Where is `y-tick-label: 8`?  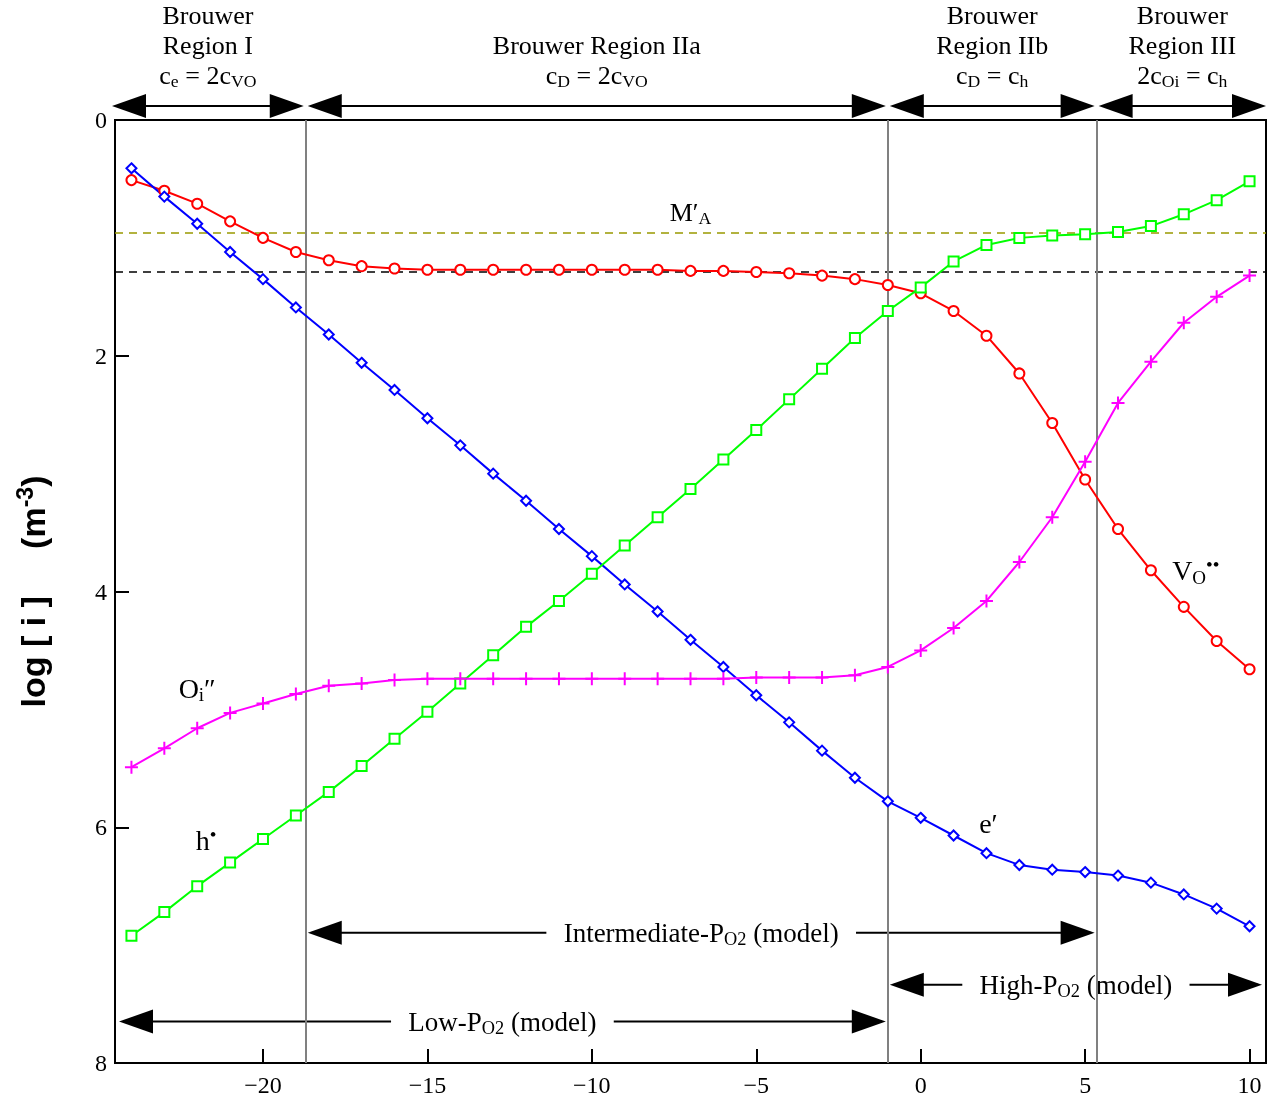 y-tick-label: 8 is located at coordinates (101, 1063).